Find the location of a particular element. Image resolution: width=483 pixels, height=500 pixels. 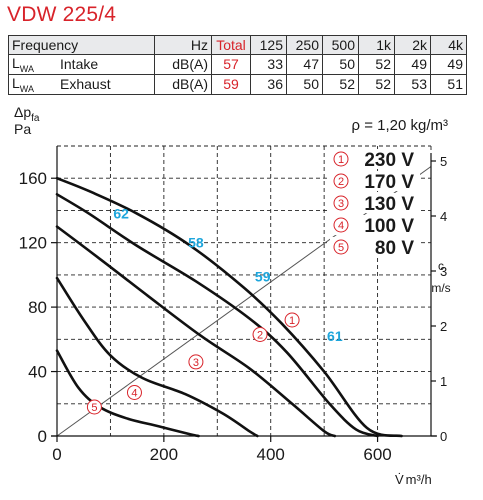

legend-marker-number: 2 is located at coordinates (341, 182).